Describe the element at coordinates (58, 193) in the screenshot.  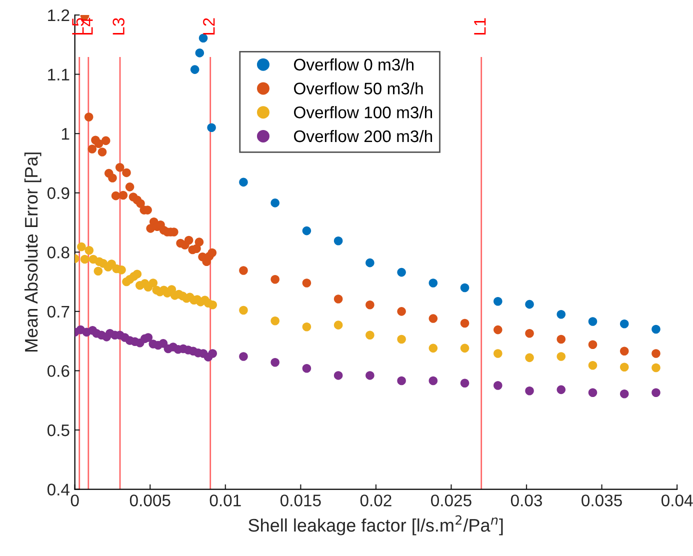
I see `y-tick-label: 0.9` at that location.